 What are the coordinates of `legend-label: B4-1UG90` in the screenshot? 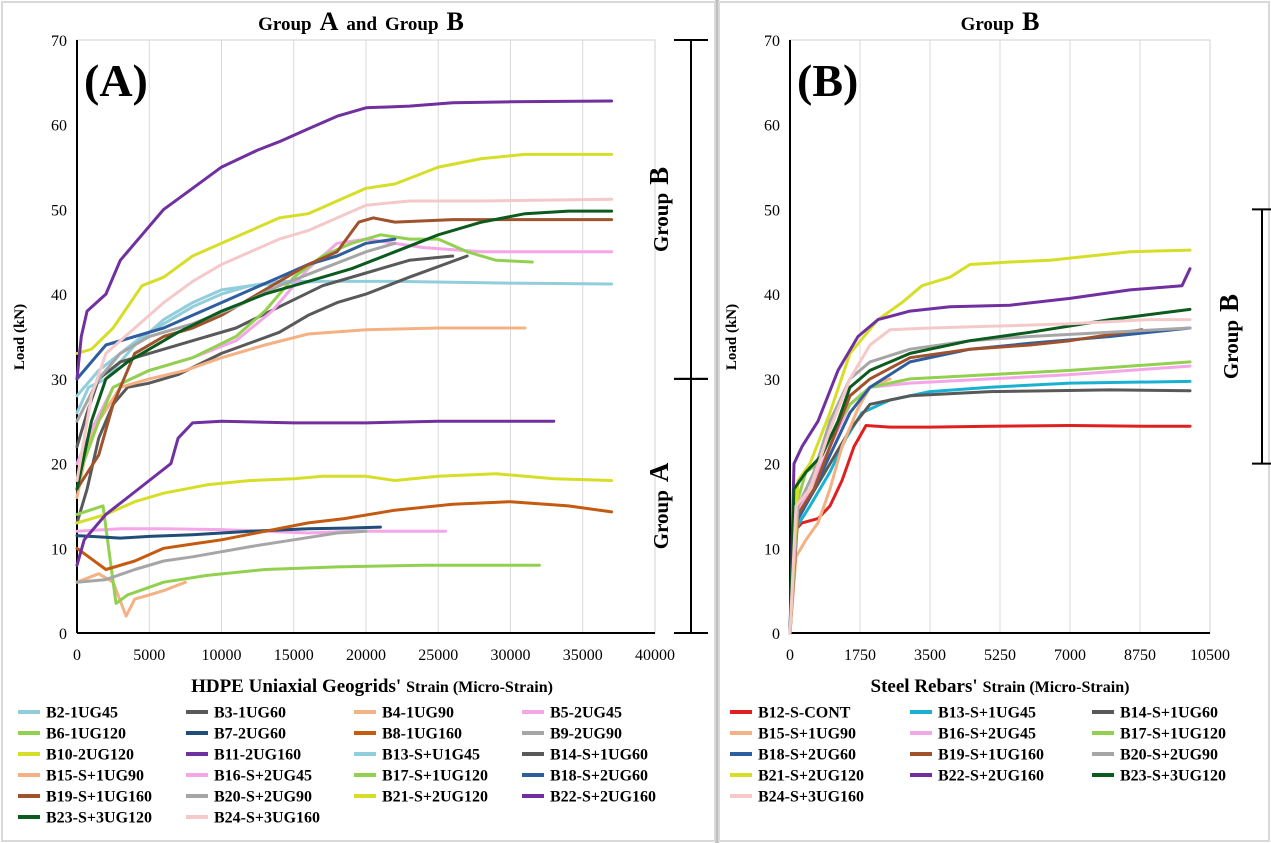 It's located at (418, 713).